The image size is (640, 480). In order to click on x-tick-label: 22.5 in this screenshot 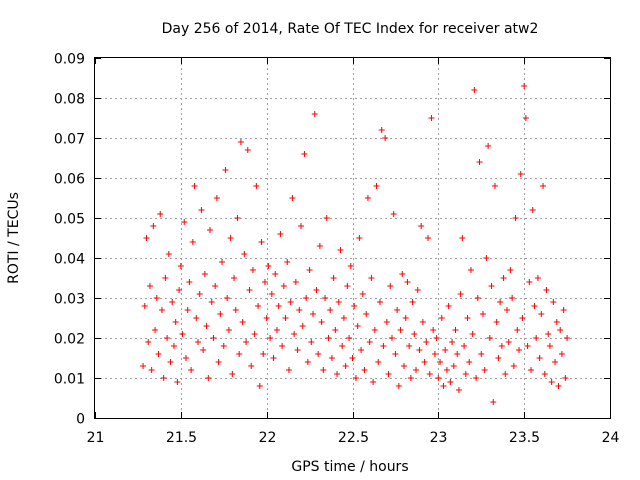, I will do `click(353, 438)`.